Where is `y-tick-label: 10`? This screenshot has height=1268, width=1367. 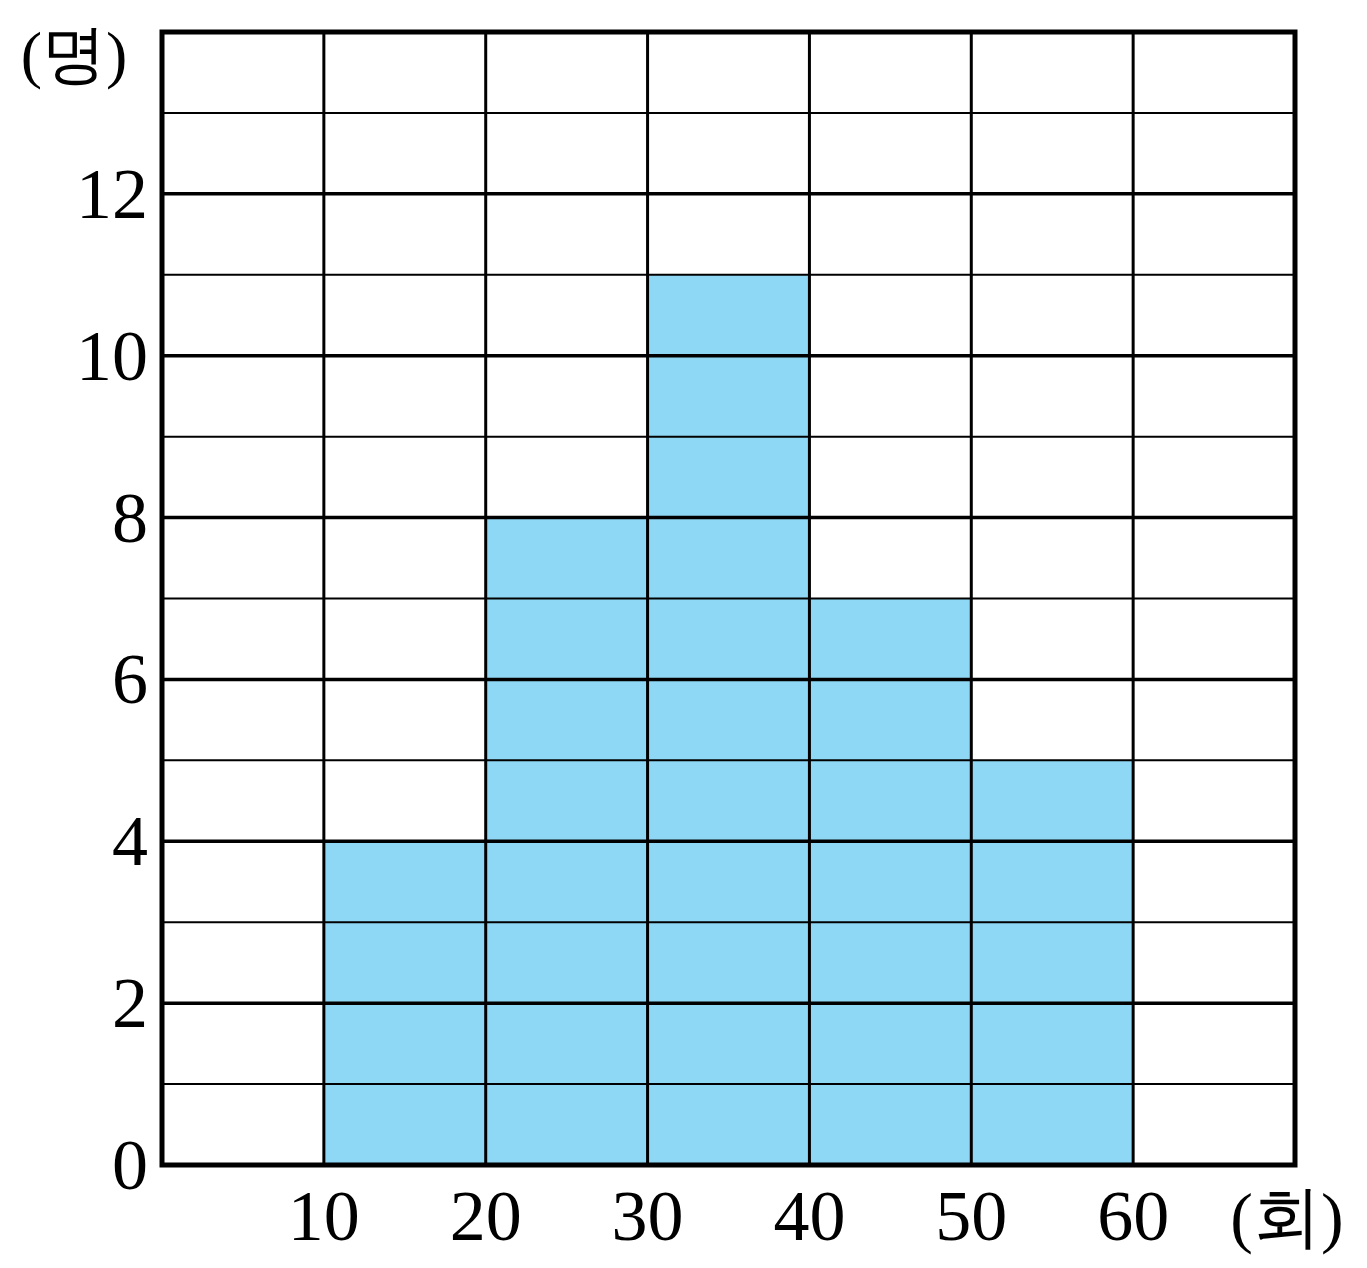 y-tick-label: 10 is located at coordinates (112, 355).